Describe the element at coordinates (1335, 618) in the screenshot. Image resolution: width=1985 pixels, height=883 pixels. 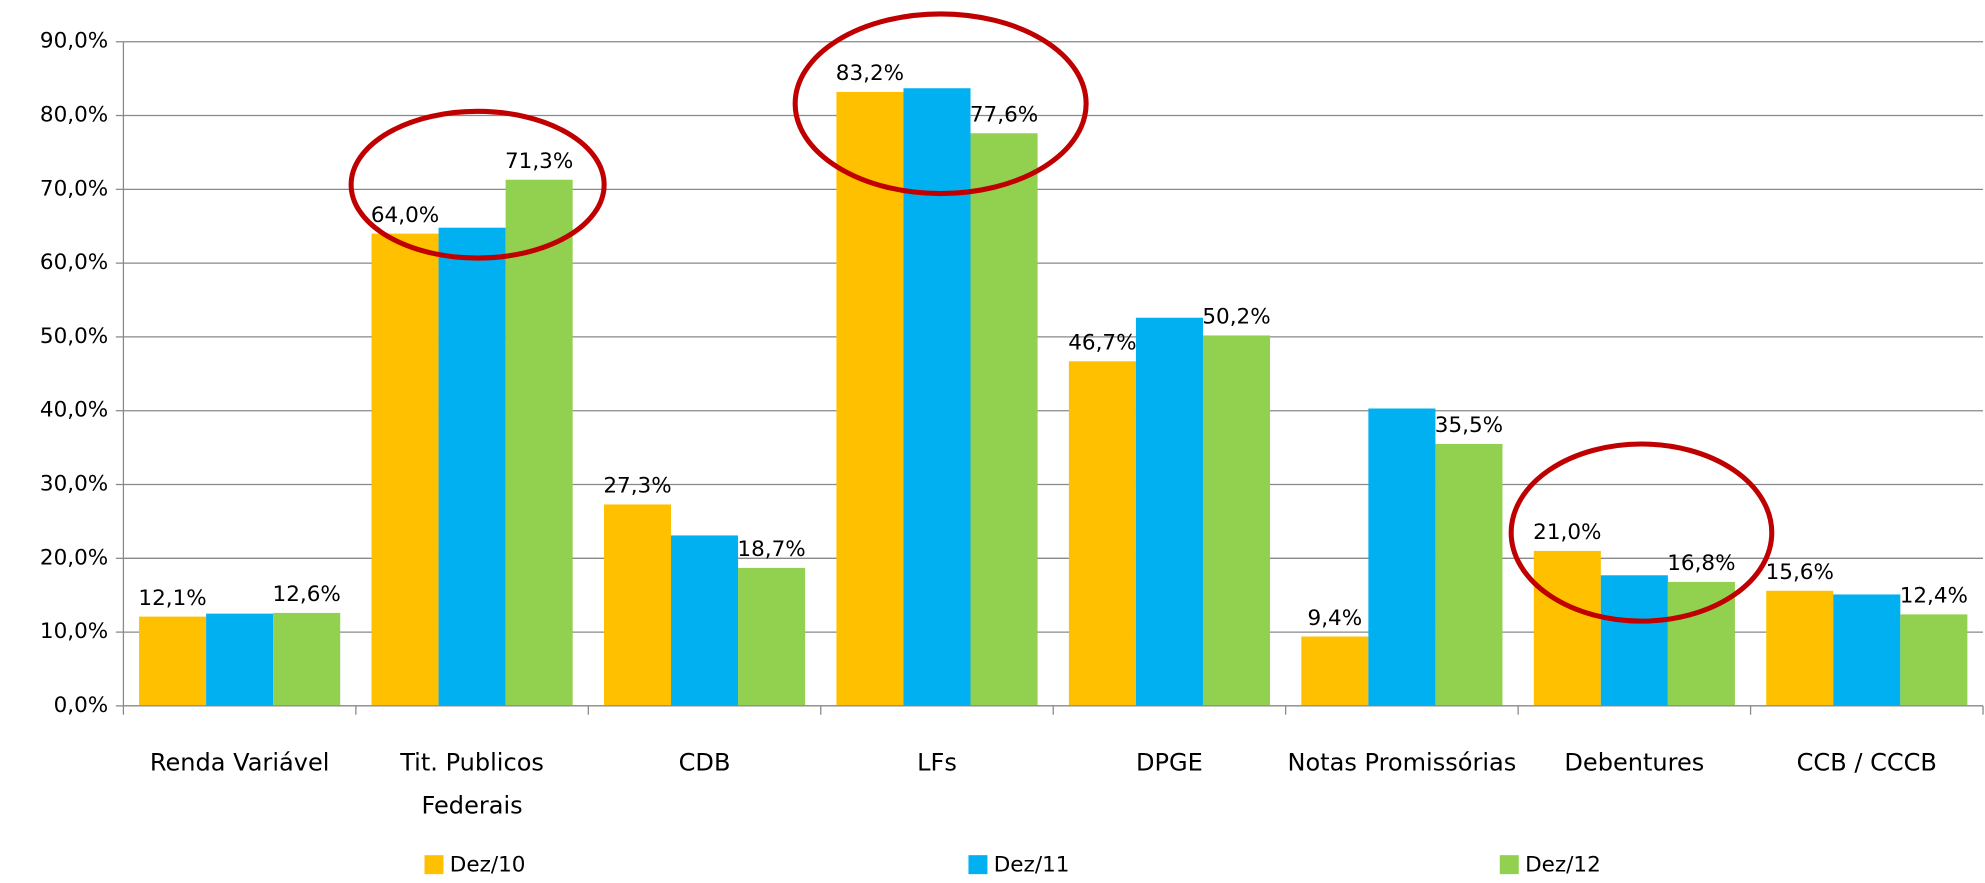
I see `data-label: 9,4%` at that location.